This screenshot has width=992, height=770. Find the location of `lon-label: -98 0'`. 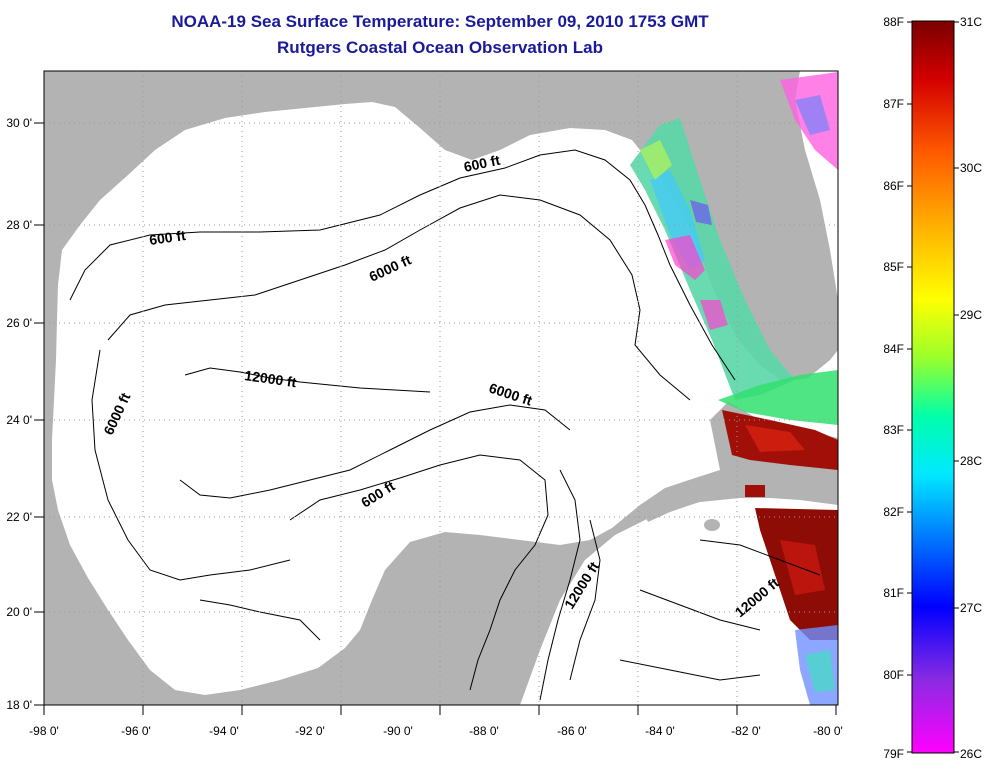

lon-label: -98 0' is located at coordinates (44, 731).